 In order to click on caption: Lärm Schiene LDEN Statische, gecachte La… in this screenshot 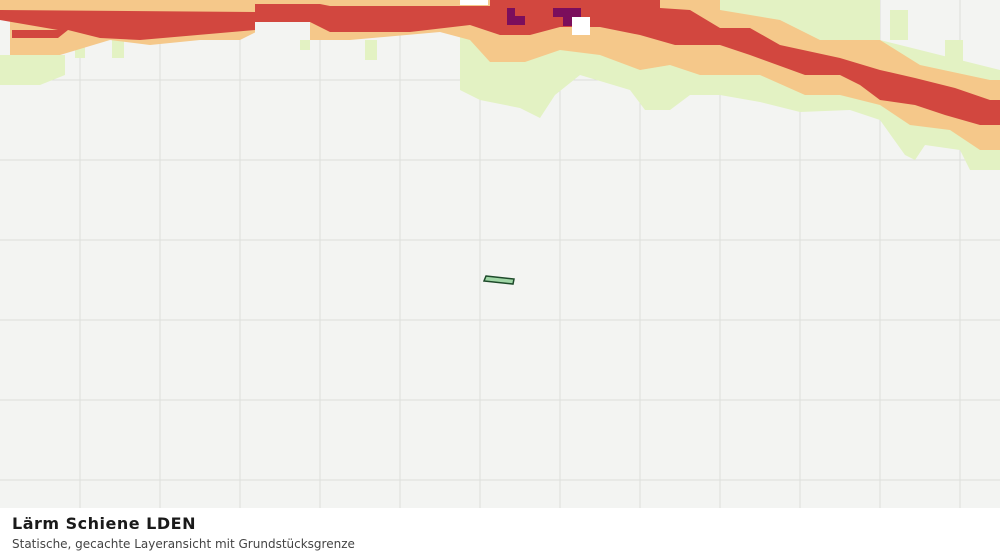, I will do `click(500, 534)`.